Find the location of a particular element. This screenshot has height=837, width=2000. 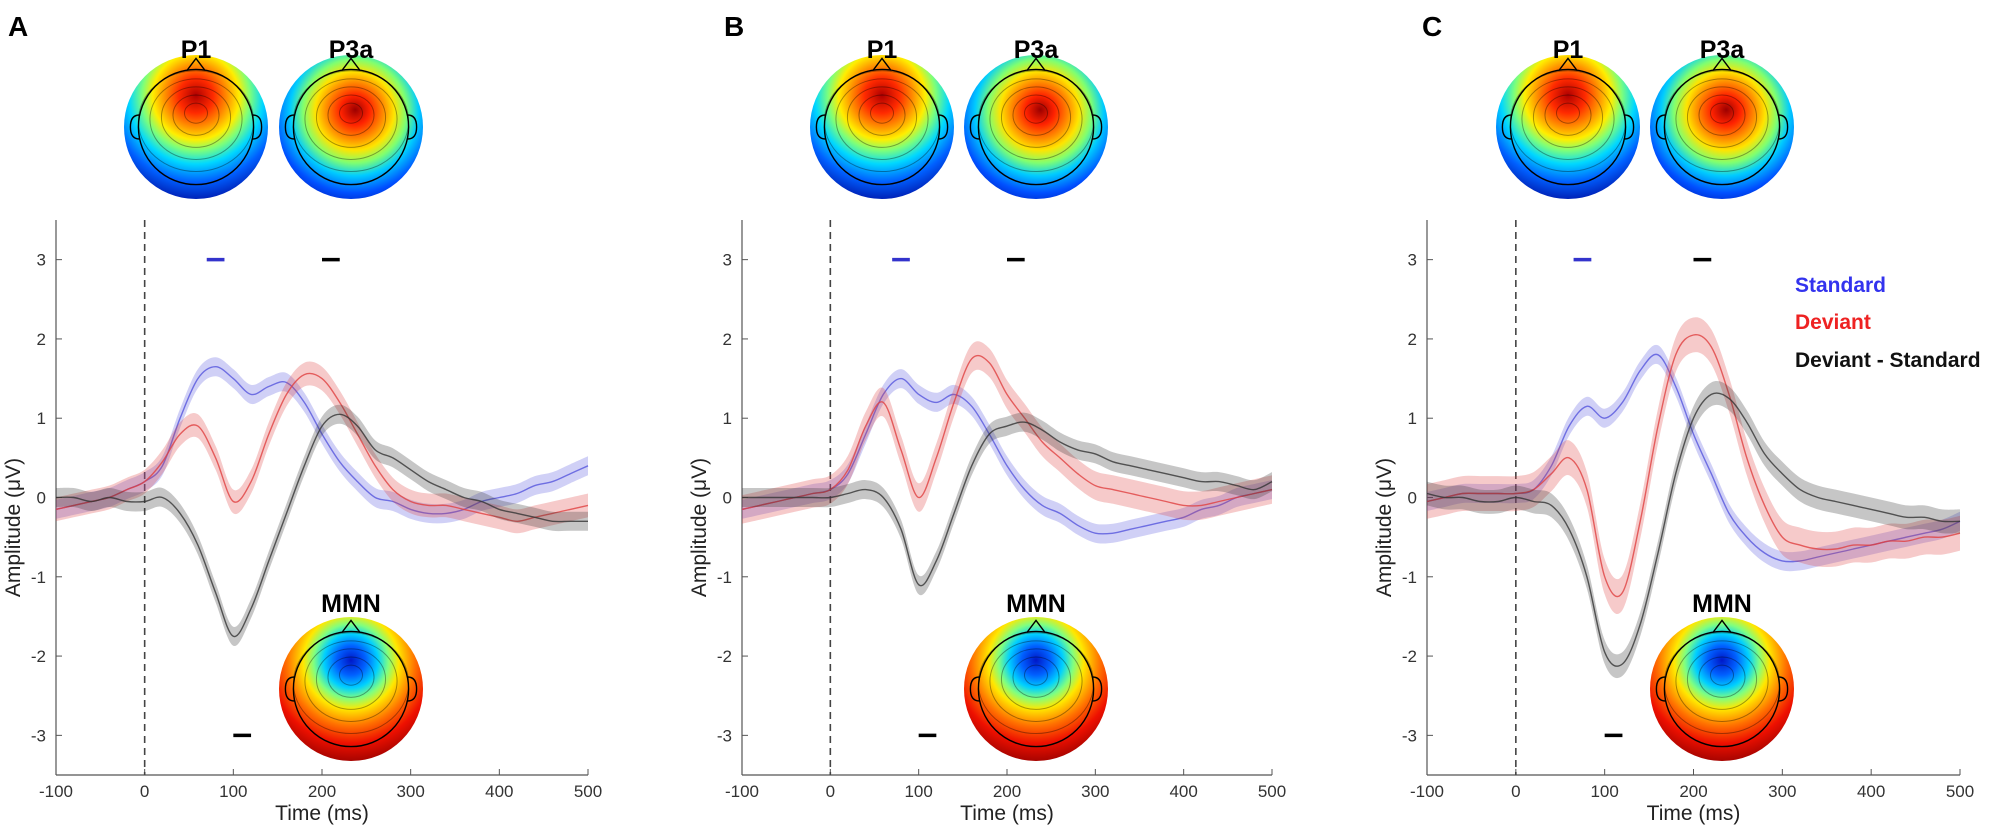

x-tick-label: 500 is located at coordinates (1960, 791).